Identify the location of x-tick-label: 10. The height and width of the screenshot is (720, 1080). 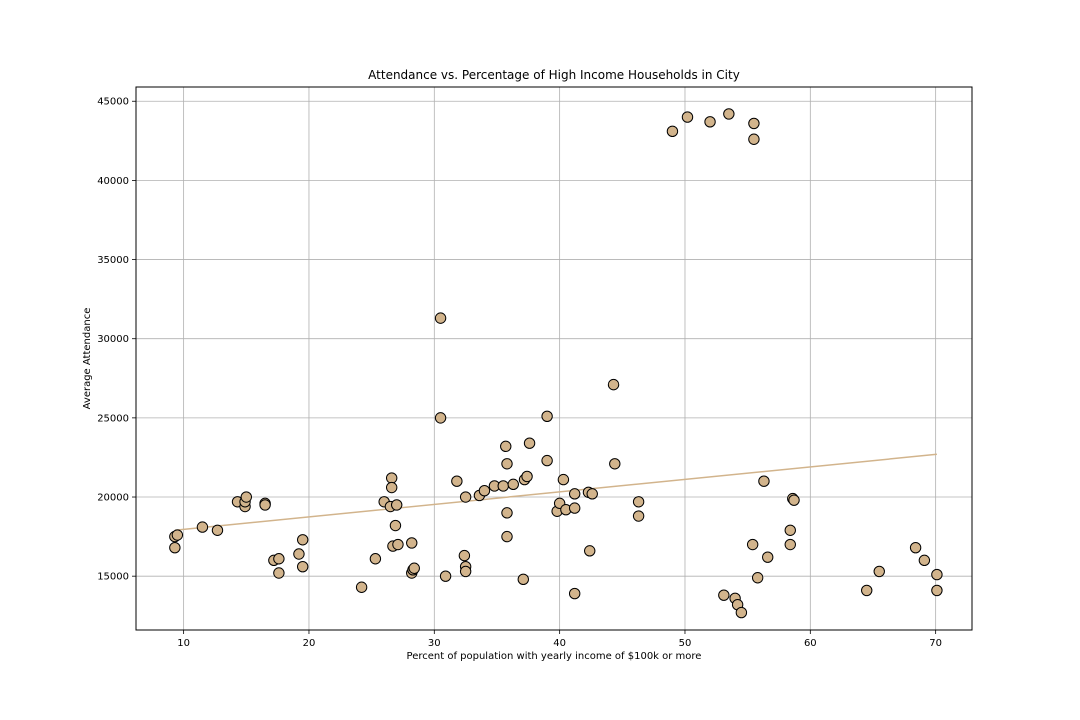
(183, 643).